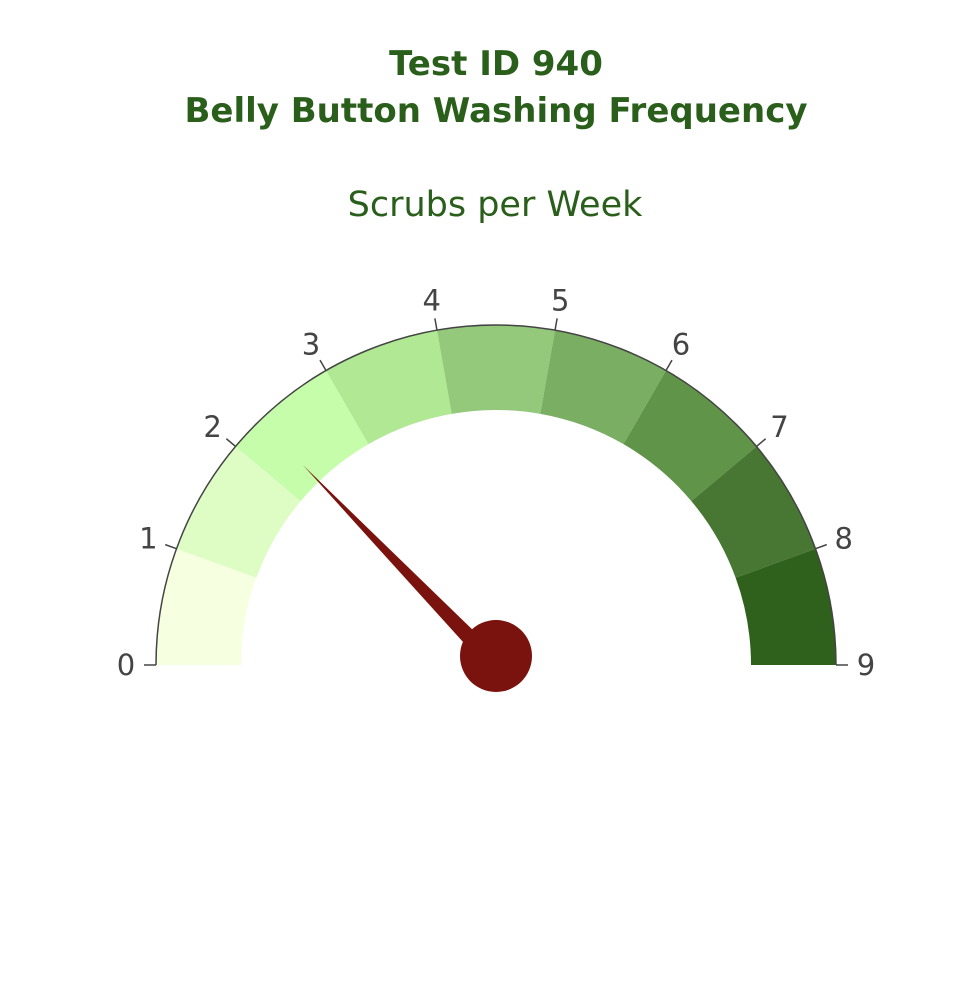  Describe the element at coordinates (311, 345) in the screenshot. I see `tick-label-3: 3` at that location.